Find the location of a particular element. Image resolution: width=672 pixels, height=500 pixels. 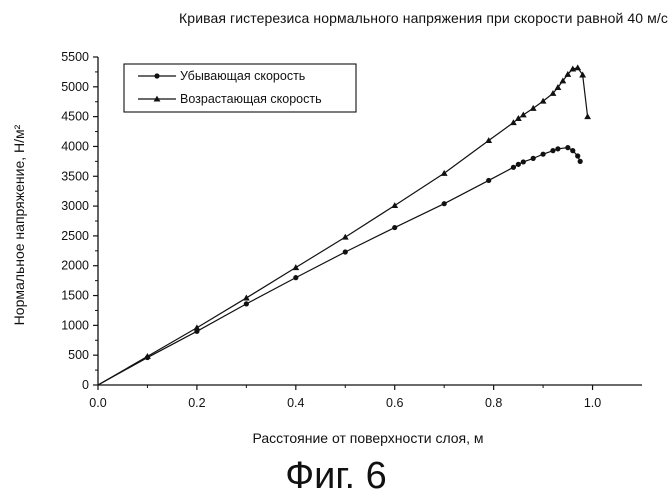

y-tick-label: 5000 is located at coordinates (75, 87).